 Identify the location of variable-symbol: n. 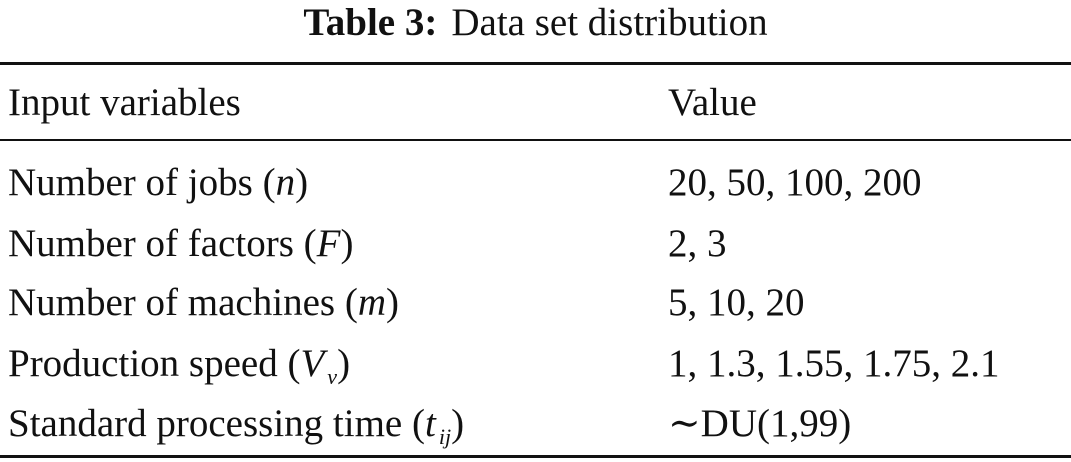
(285, 182).